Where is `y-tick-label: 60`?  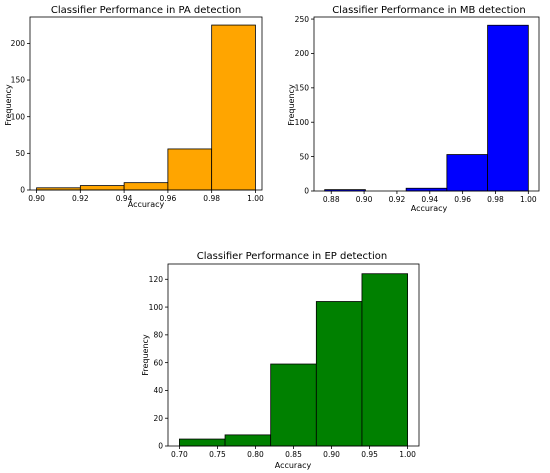 y-tick-label: 60 is located at coordinates (158, 362).